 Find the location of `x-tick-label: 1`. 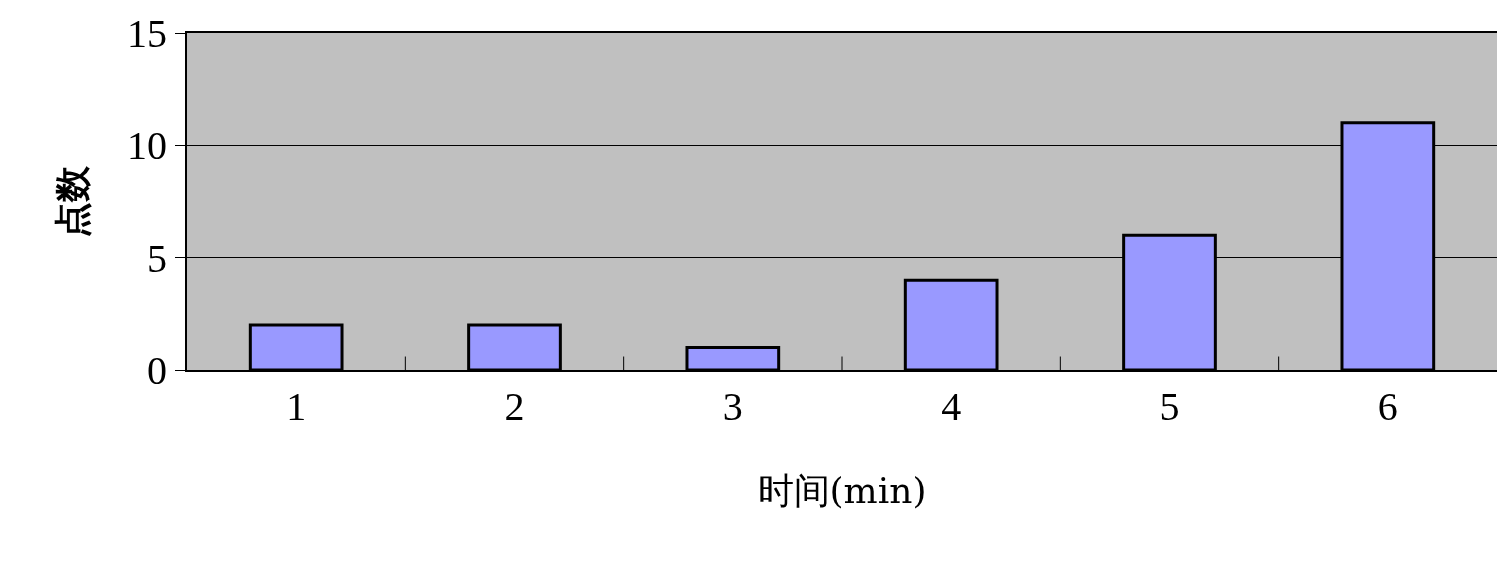

x-tick-label: 1 is located at coordinates (296, 406).